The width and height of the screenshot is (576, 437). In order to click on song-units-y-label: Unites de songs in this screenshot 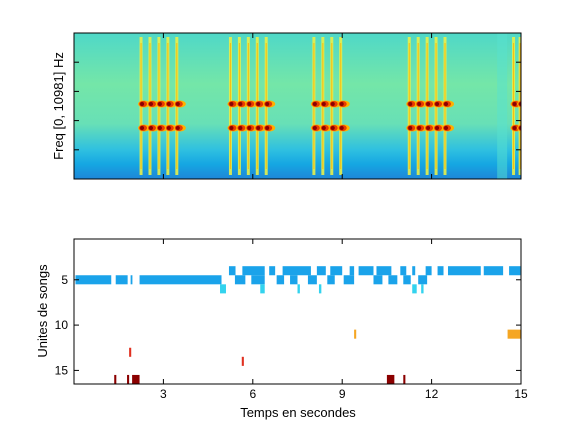, I will do `click(42, 311)`.